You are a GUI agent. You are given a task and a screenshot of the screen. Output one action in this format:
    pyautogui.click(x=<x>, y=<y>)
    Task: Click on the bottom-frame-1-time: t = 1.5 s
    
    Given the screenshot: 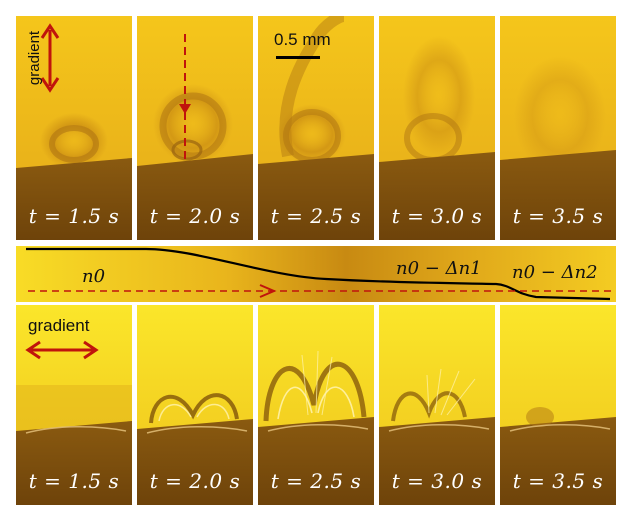 What is the action you would take?
    pyautogui.click(x=74, y=481)
    